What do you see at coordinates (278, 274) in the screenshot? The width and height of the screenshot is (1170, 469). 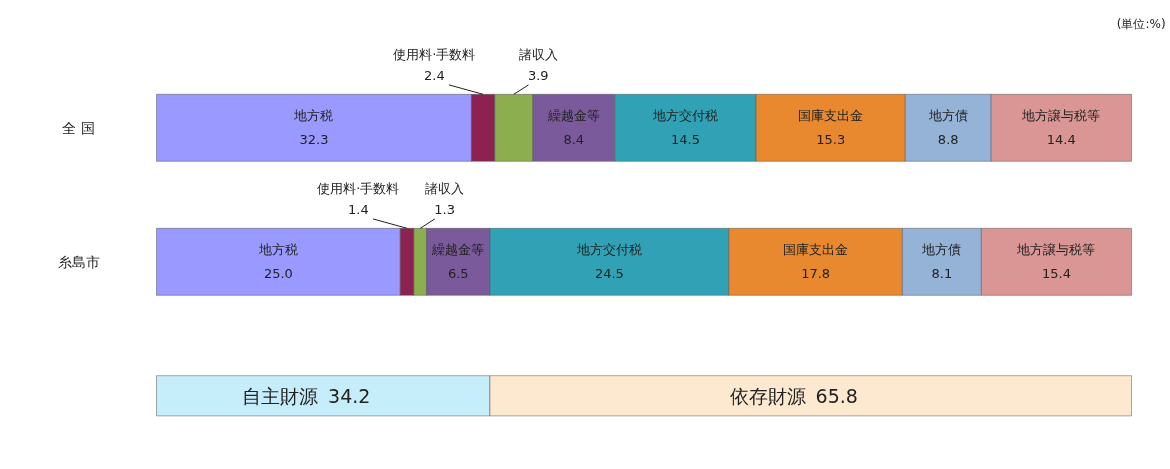 I see `data-label: 25.0` at bounding box center [278, 274].